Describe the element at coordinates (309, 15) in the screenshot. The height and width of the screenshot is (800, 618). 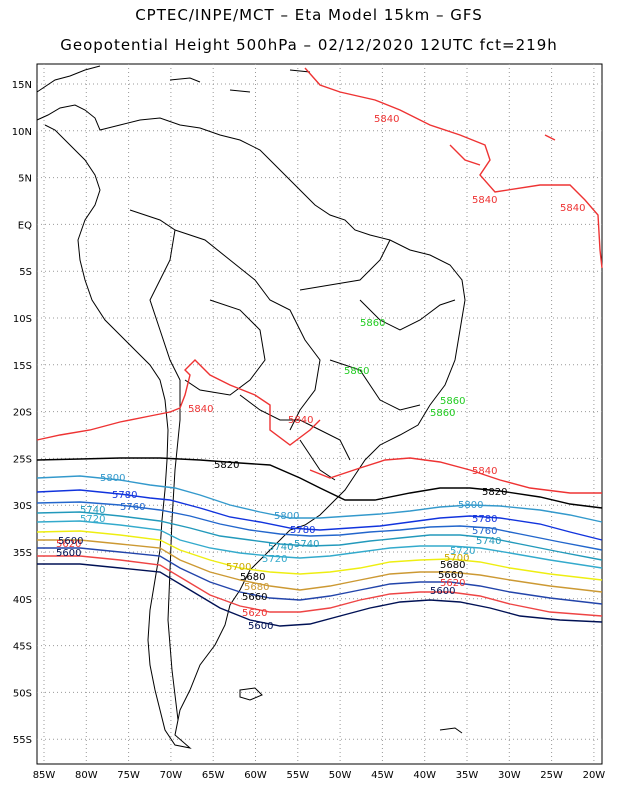
I see `map-title-model: CPTEC/INPE/MCT – Eta Model 15km – GFS` at that location.